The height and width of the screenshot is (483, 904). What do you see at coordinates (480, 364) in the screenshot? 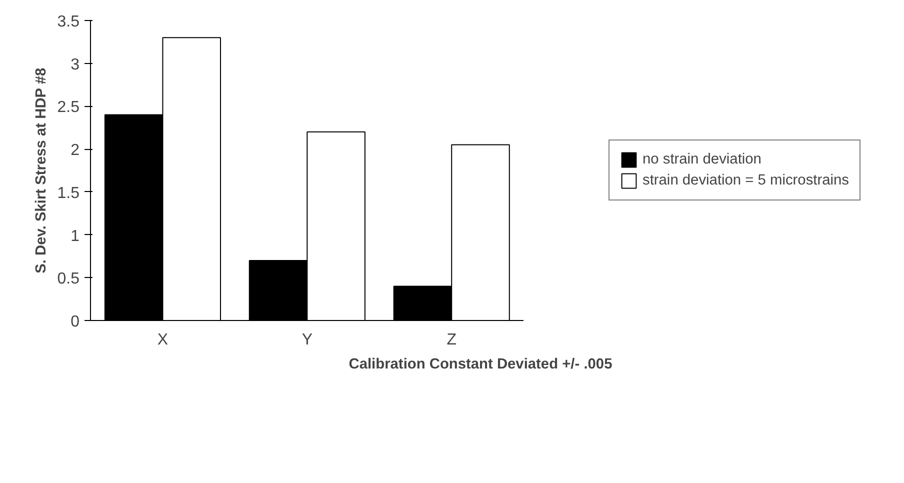
I see `x-axis-title: Calibration Constant Deviated +/- .005` at bounding box center [480, 364].